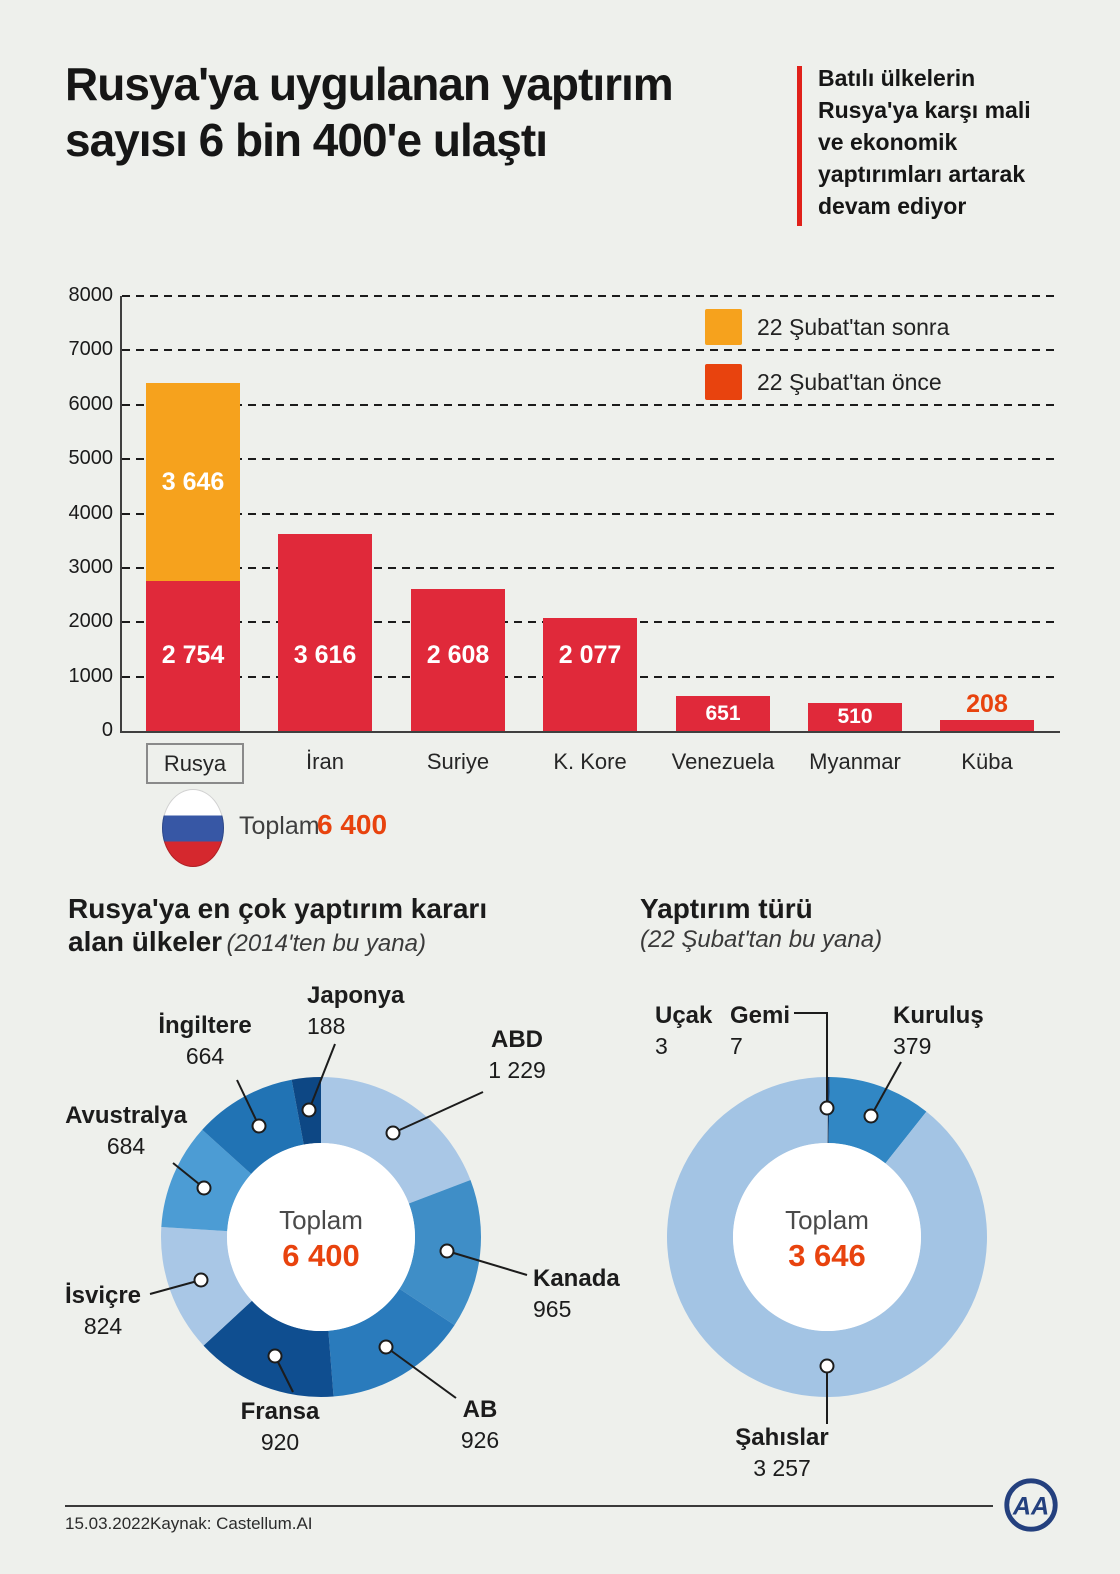 This screenshot has width=1120, height=1574. I want to click on y-axis-label-6000: 6000, so click(91, 403).